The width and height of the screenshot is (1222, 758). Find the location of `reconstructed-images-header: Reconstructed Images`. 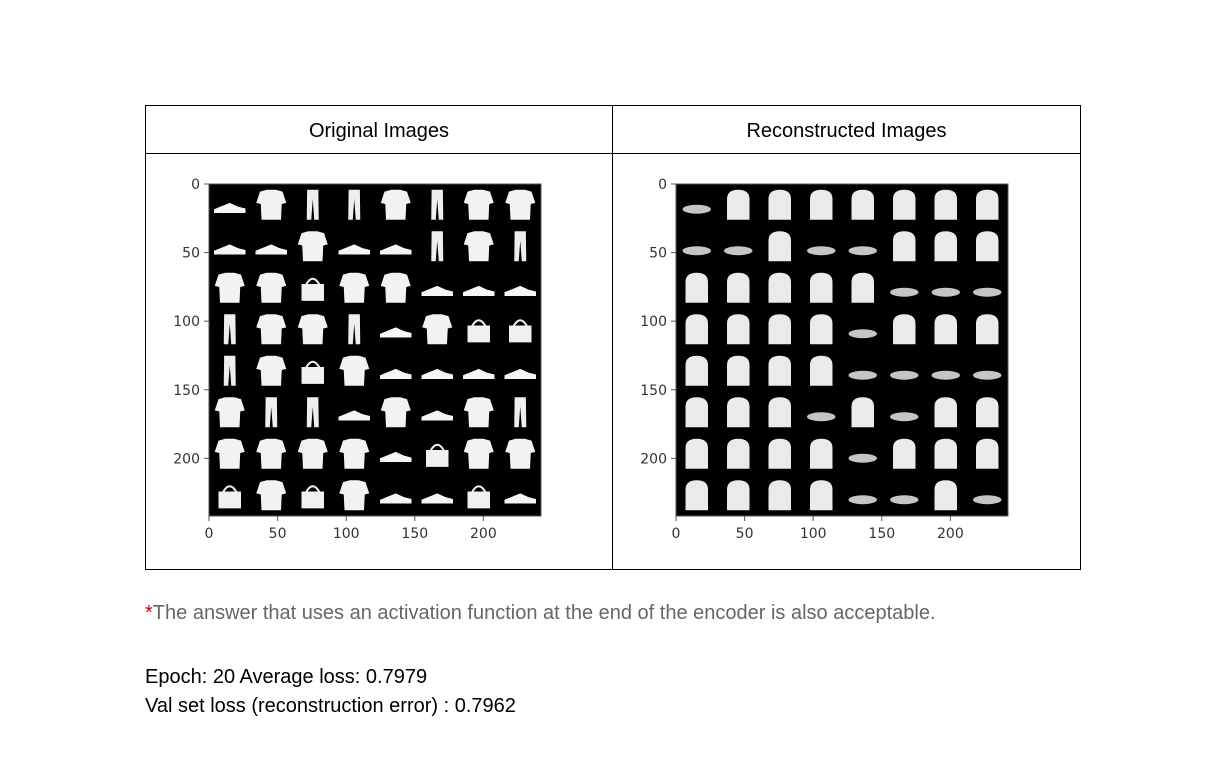

reconstructed-images-header: Reconstructed Images is located at coordinates (846, 130).